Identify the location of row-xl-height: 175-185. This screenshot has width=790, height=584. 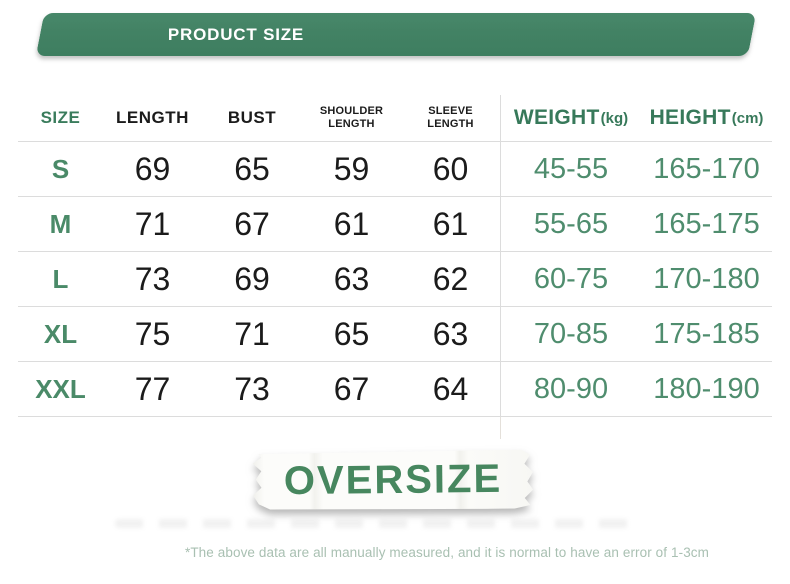
(706, 334).